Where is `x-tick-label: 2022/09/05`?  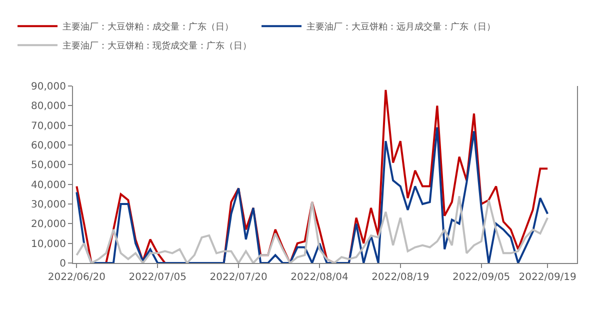
x-tick-label: 2022/09/05 is located at coordinates (481, 277).